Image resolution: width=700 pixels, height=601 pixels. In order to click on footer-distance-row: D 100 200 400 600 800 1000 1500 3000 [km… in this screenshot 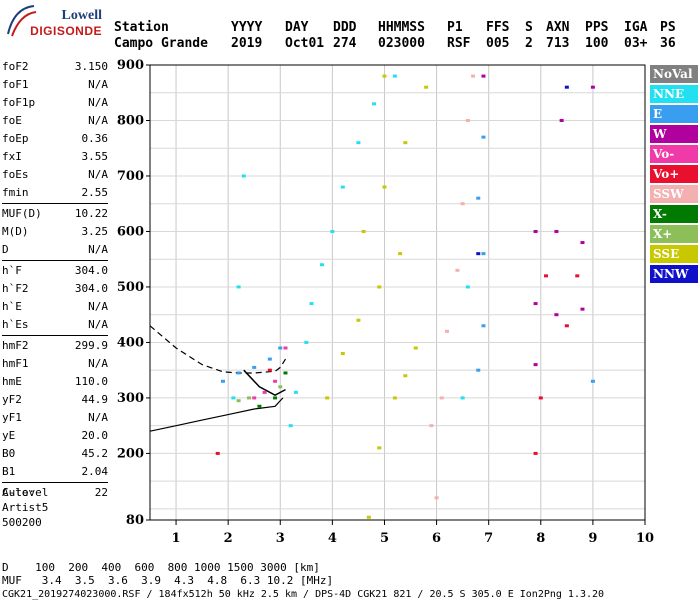, I will do `click(161, 567)`.